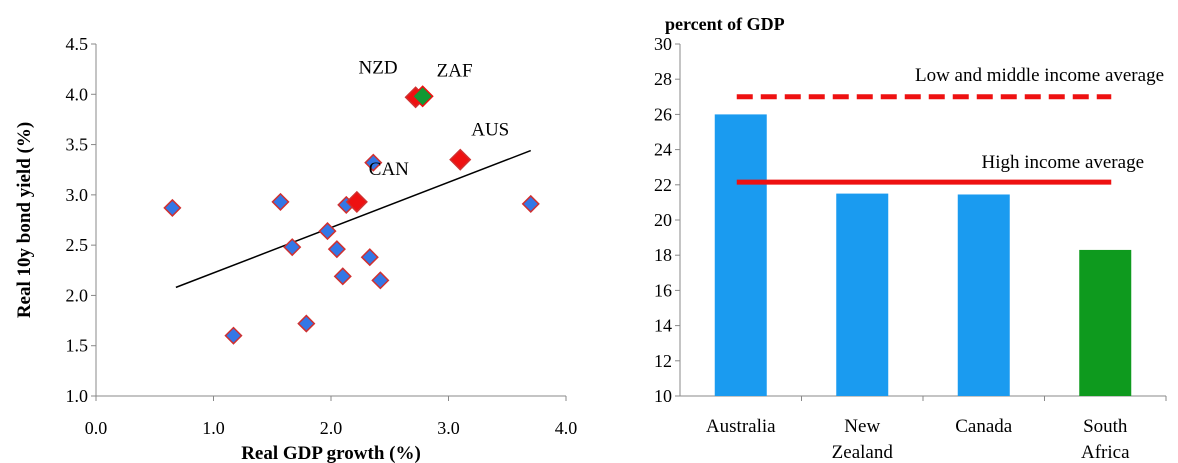  I want to click on scatter-trendline, so click(353, 219).